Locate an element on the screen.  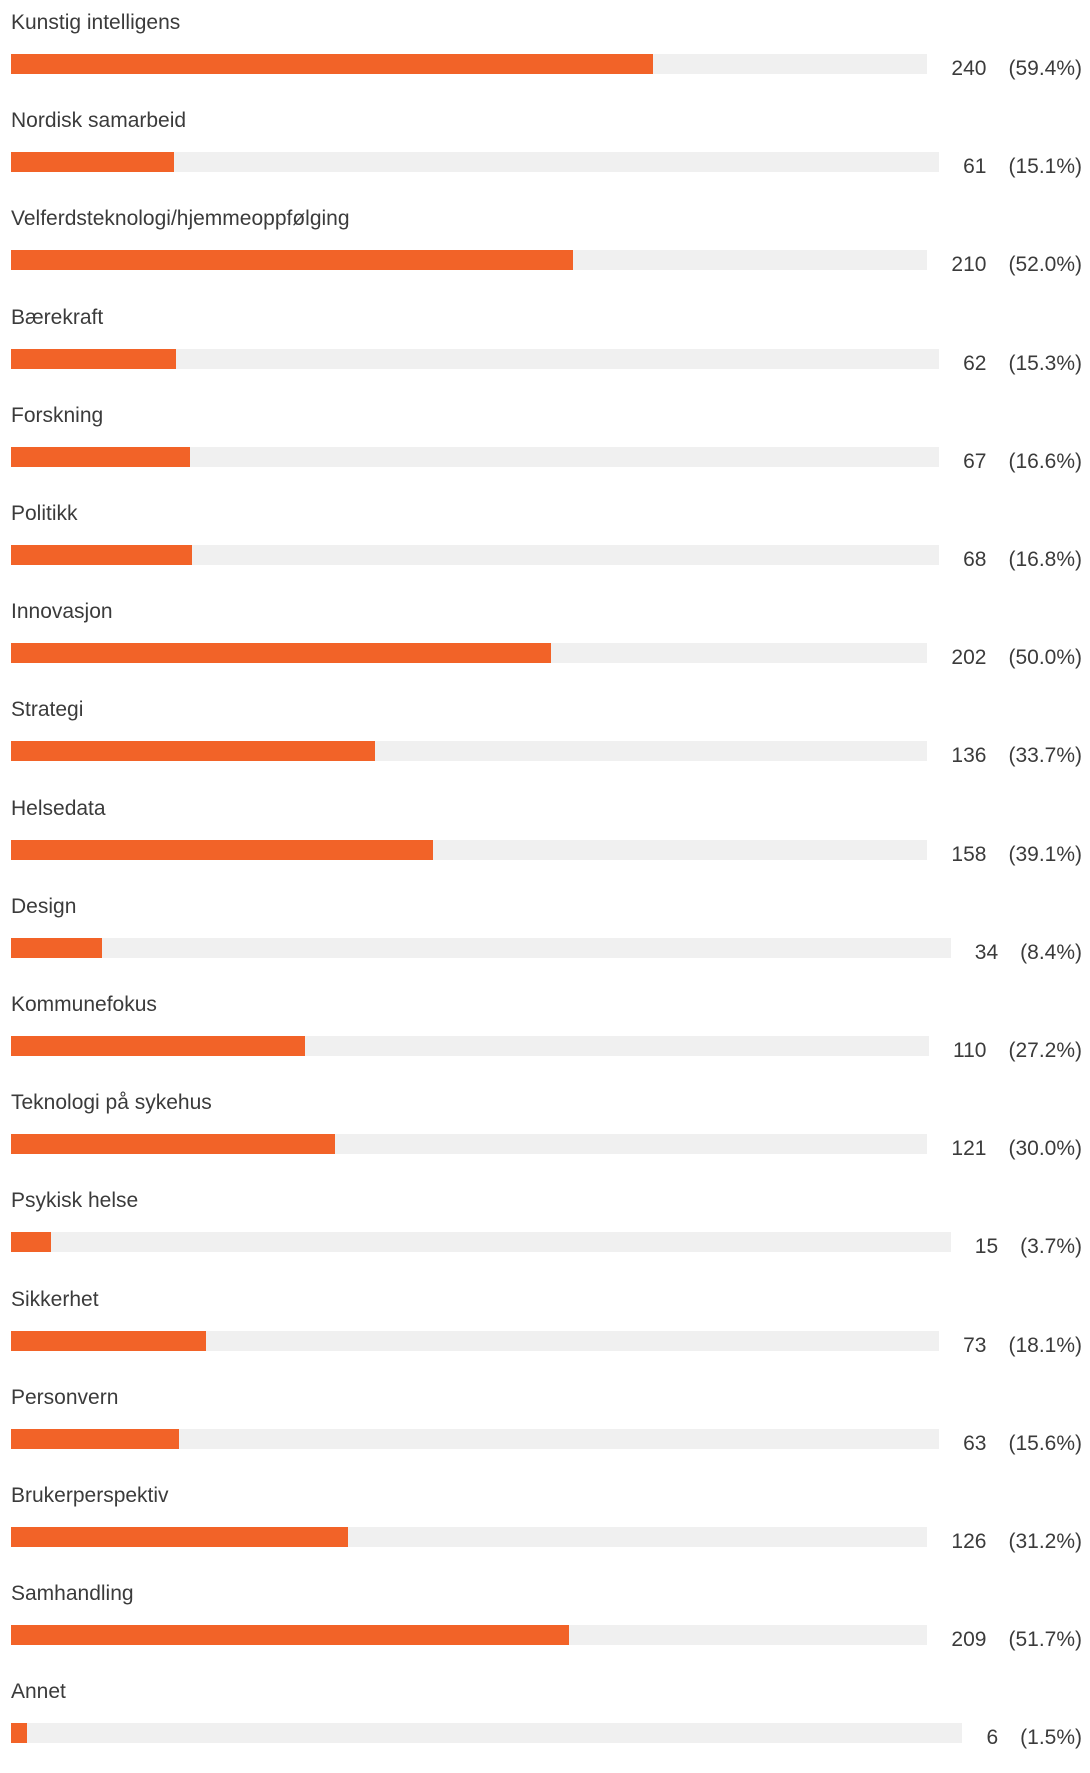
bar-row: Helsedata 158 (39.1%) is located at coordinates (545, 841).